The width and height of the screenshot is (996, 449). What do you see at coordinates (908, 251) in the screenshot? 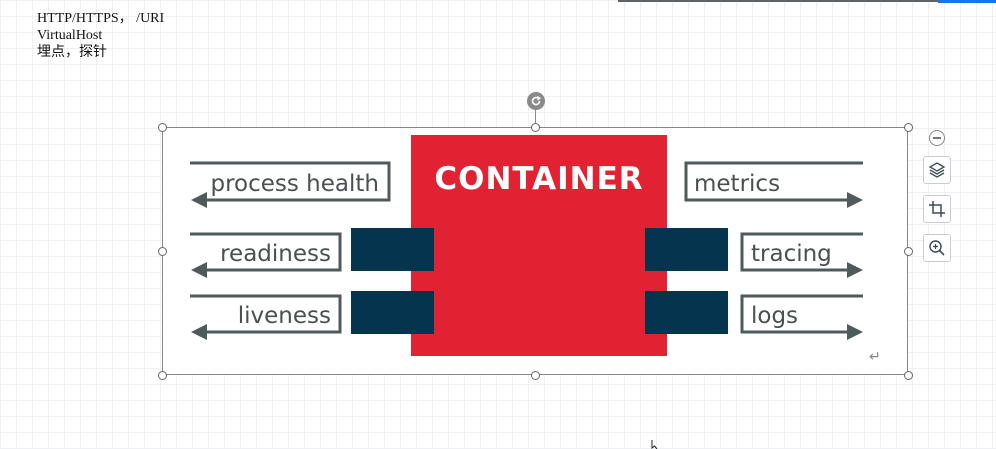
I see `resize-handle-right` at bounding box center [908, 251].